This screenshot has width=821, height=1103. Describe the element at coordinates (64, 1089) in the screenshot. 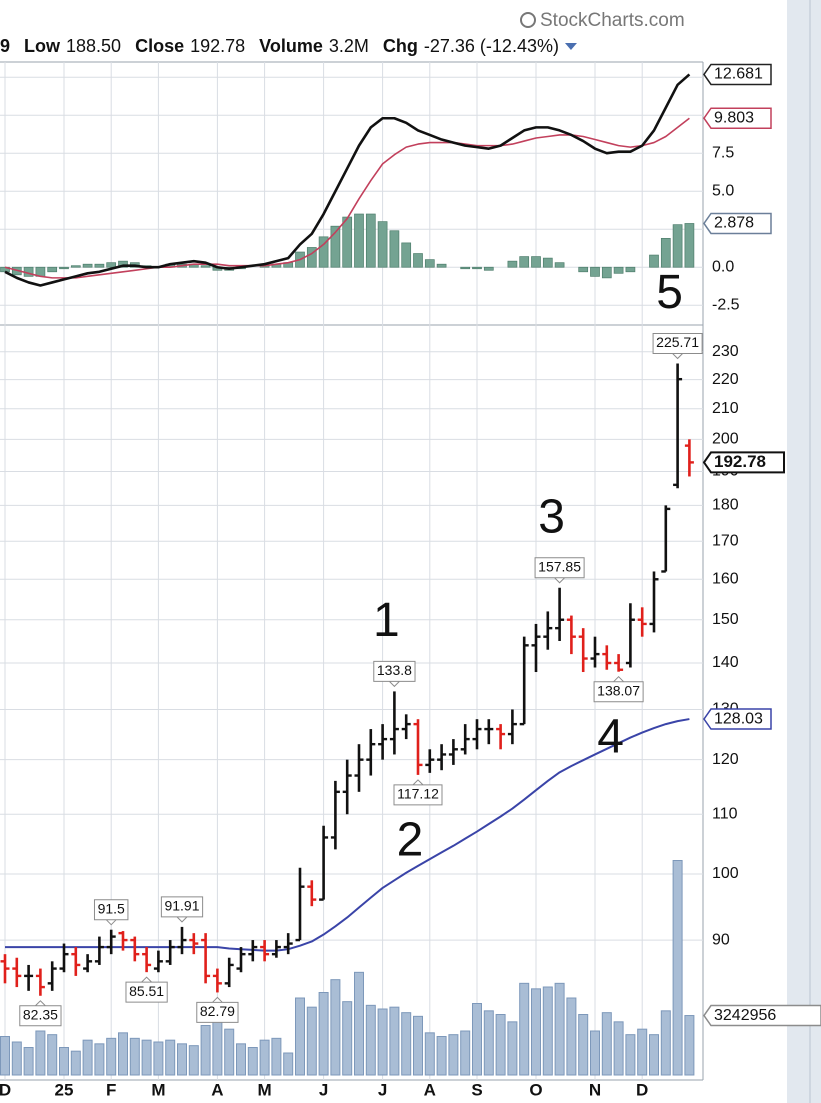

I see `x-tick-label: 25` at that location.